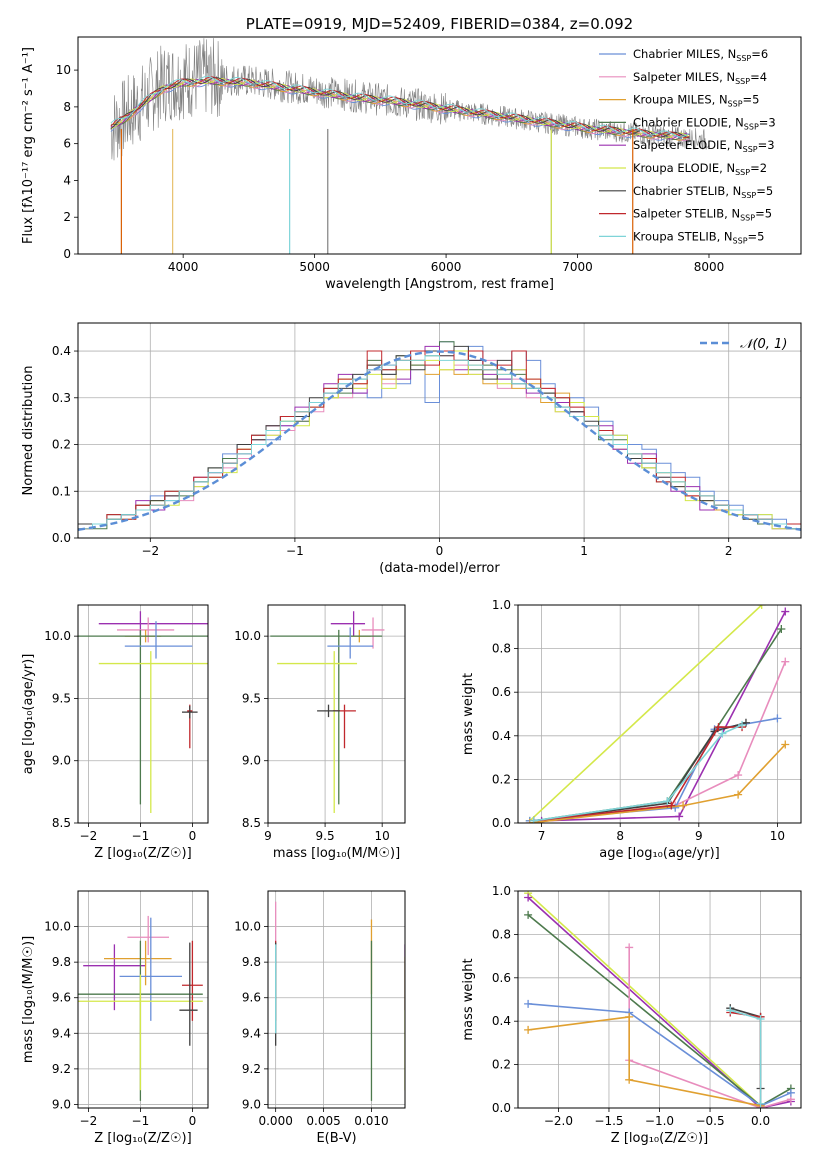 The width and height of the screenshot is (819, 1170). Describe the element at coordinates (67, 254) in the screenshot. I see `y-tick-label: 0` at that location.